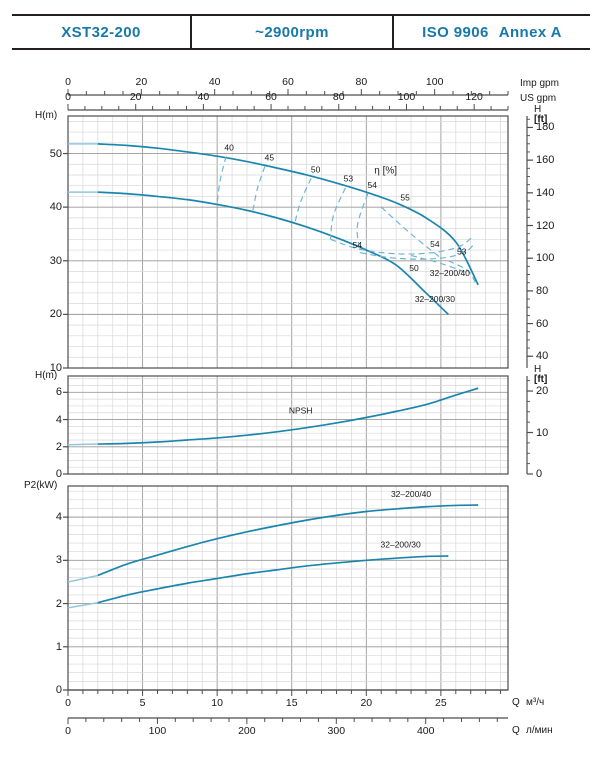 This screenshot has height=758, width=602. What do you see at coordinates (361, 82) in the screenshot?
I see `imp-gpm-axis-ticklabel-80: 80` at bounding box center [361, 82].